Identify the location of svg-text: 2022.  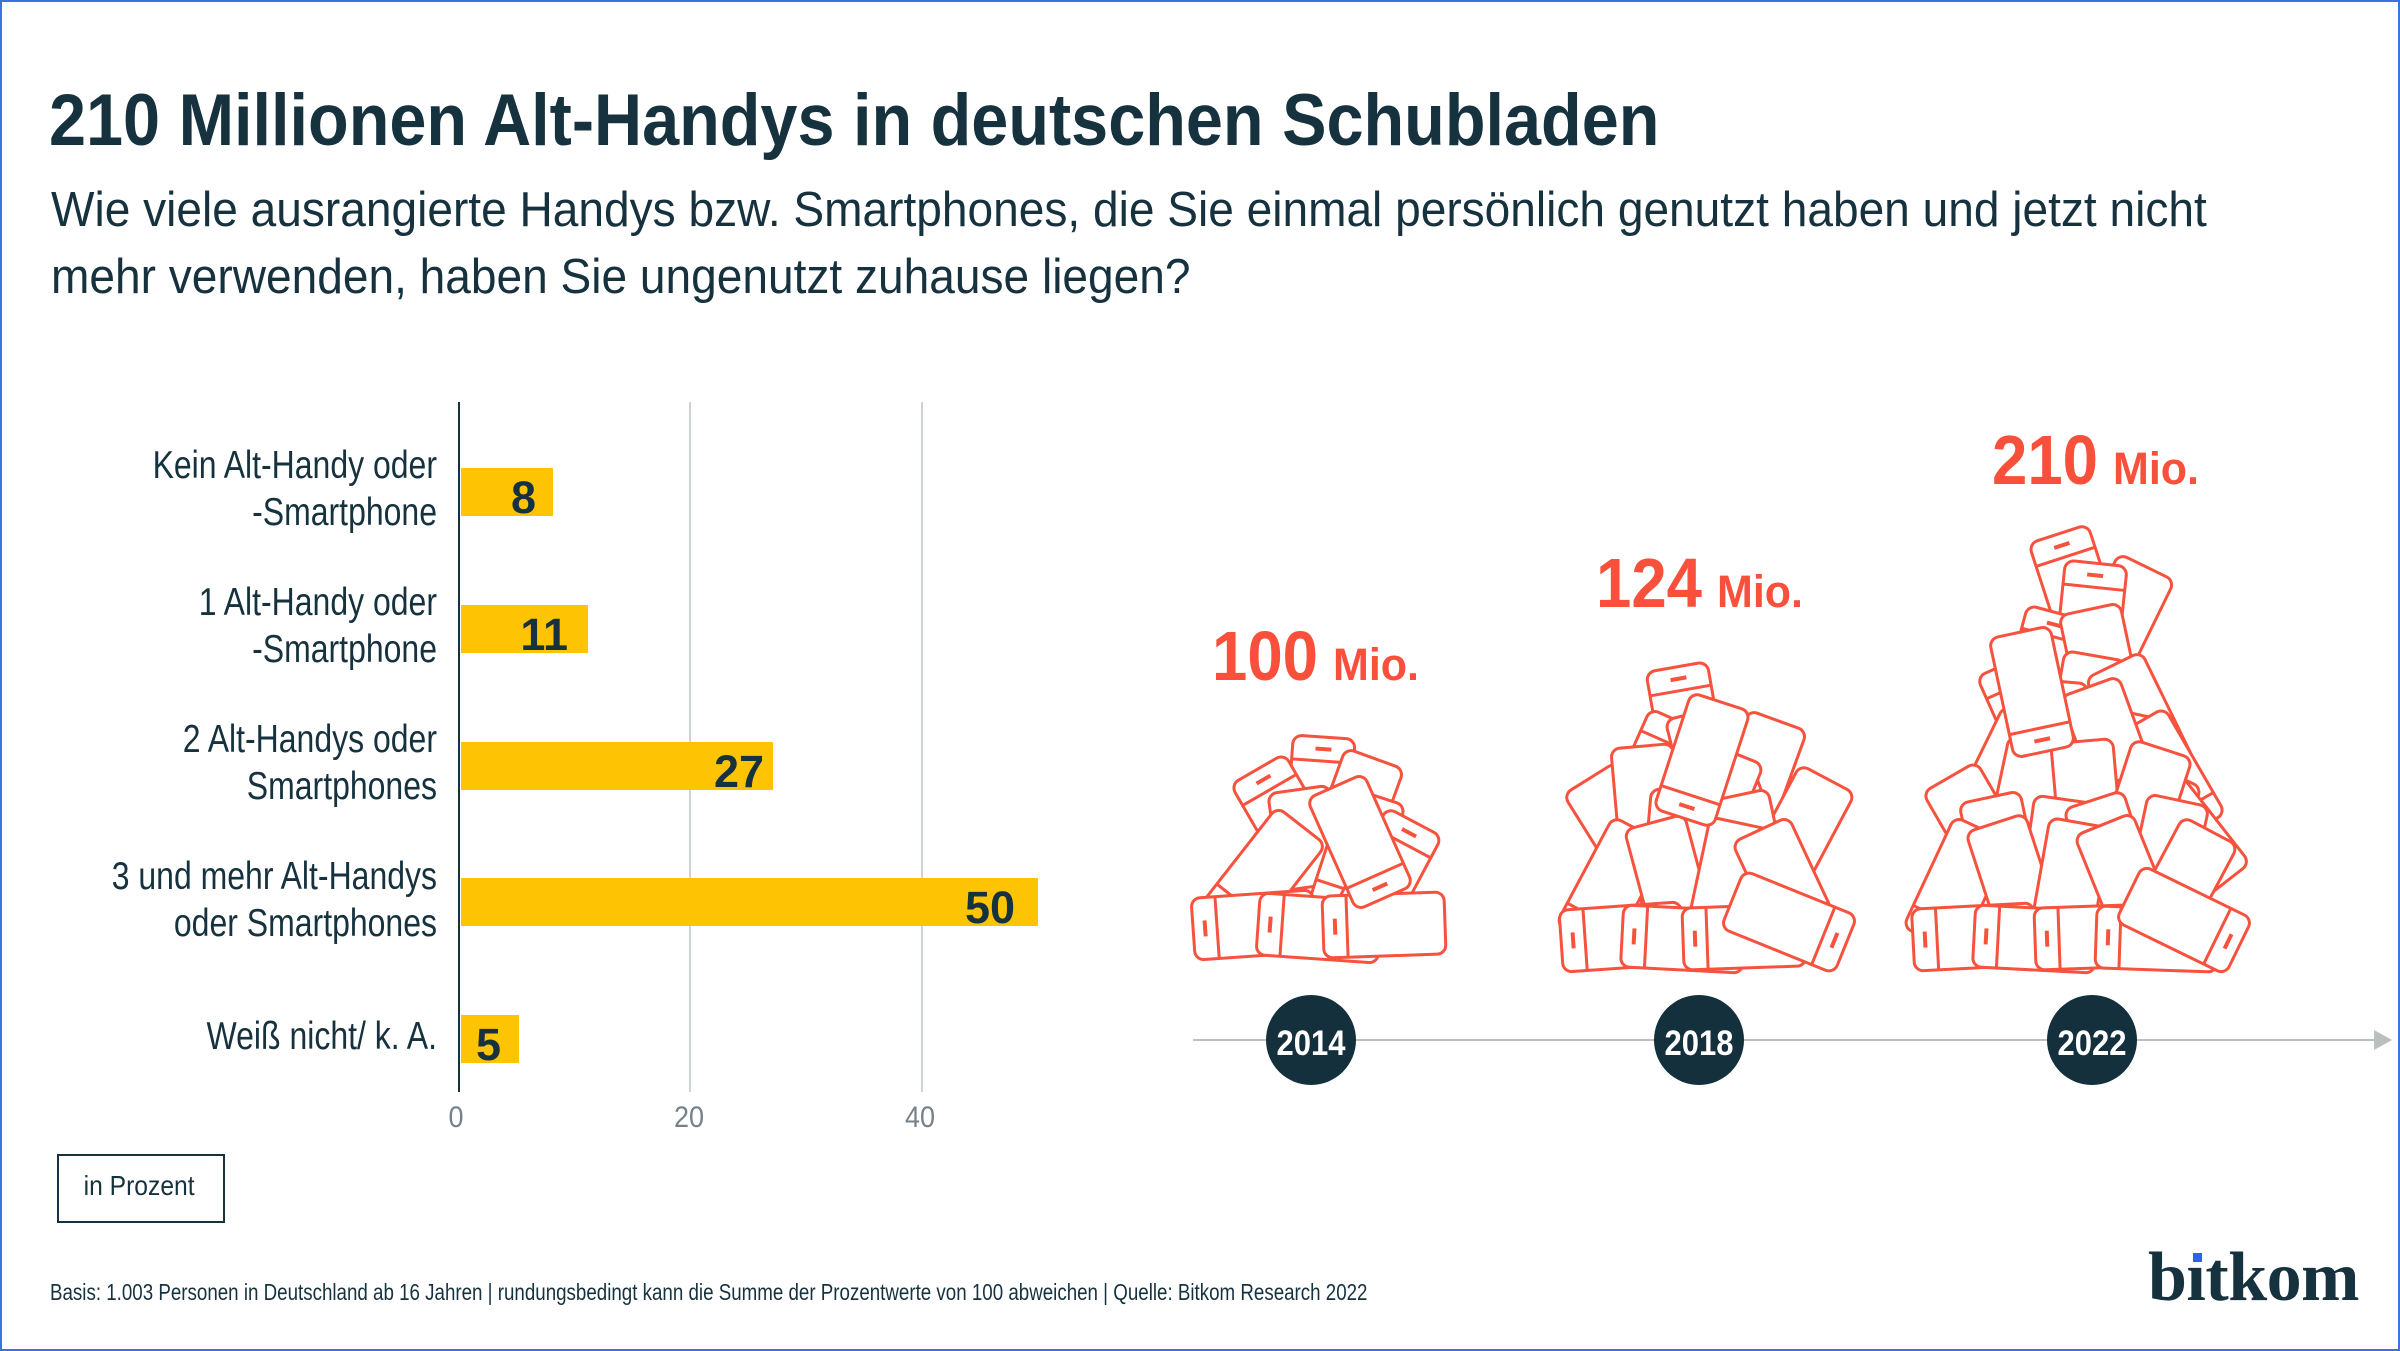
(2092, 1043).